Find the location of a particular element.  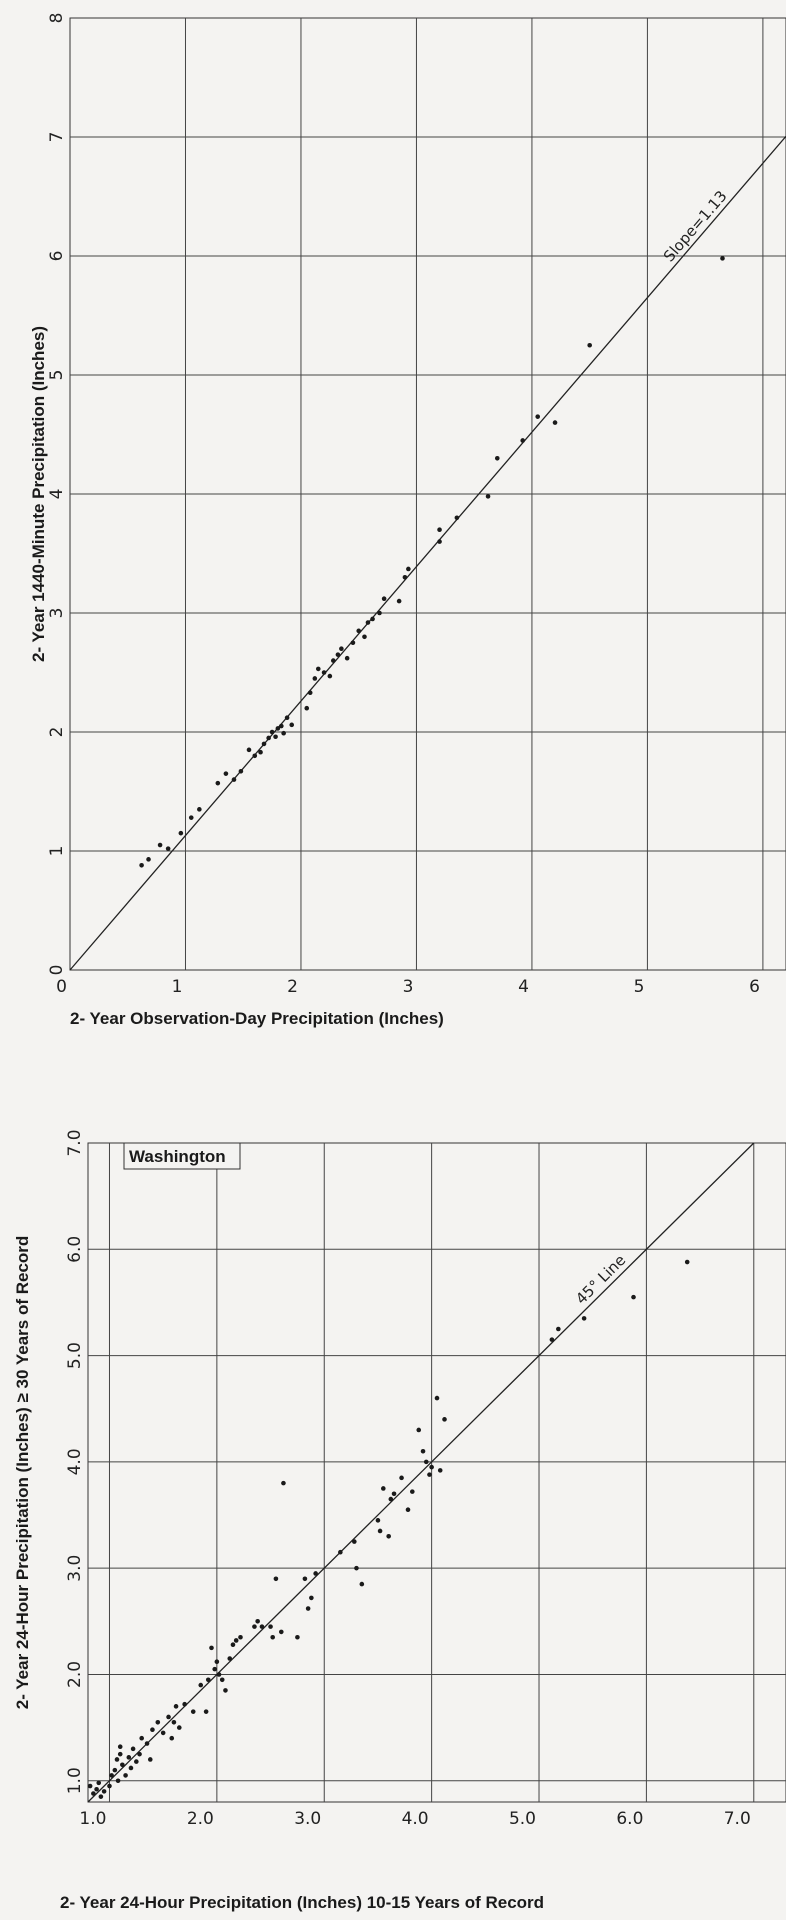

x-tick-label: 4 is located at coordinates (523, 987).